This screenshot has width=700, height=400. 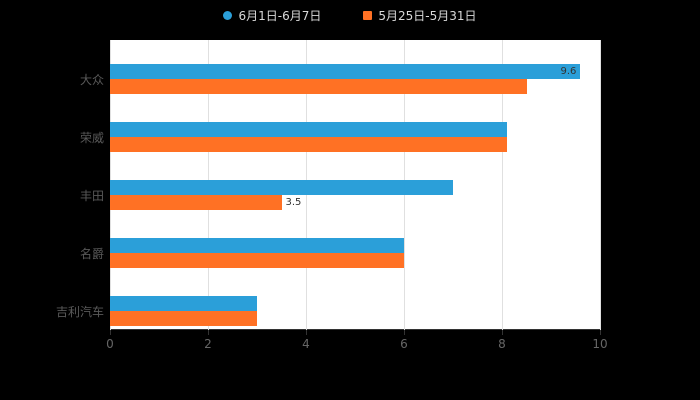 What do you see at coordinates (502, 344) in the screenshot?
I see `x-tick-label: 8` at bounding box center [502, 344].